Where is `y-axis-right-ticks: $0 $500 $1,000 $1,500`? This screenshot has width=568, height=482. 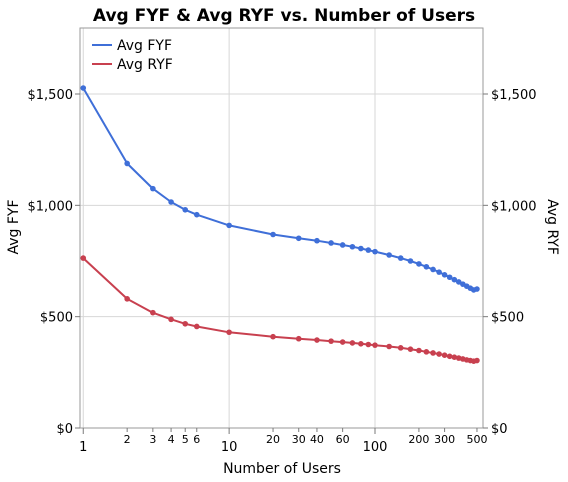
y-axis-right-ticks: $0 $500 $1,000 $1,500 is located at coordinates (510, 262).